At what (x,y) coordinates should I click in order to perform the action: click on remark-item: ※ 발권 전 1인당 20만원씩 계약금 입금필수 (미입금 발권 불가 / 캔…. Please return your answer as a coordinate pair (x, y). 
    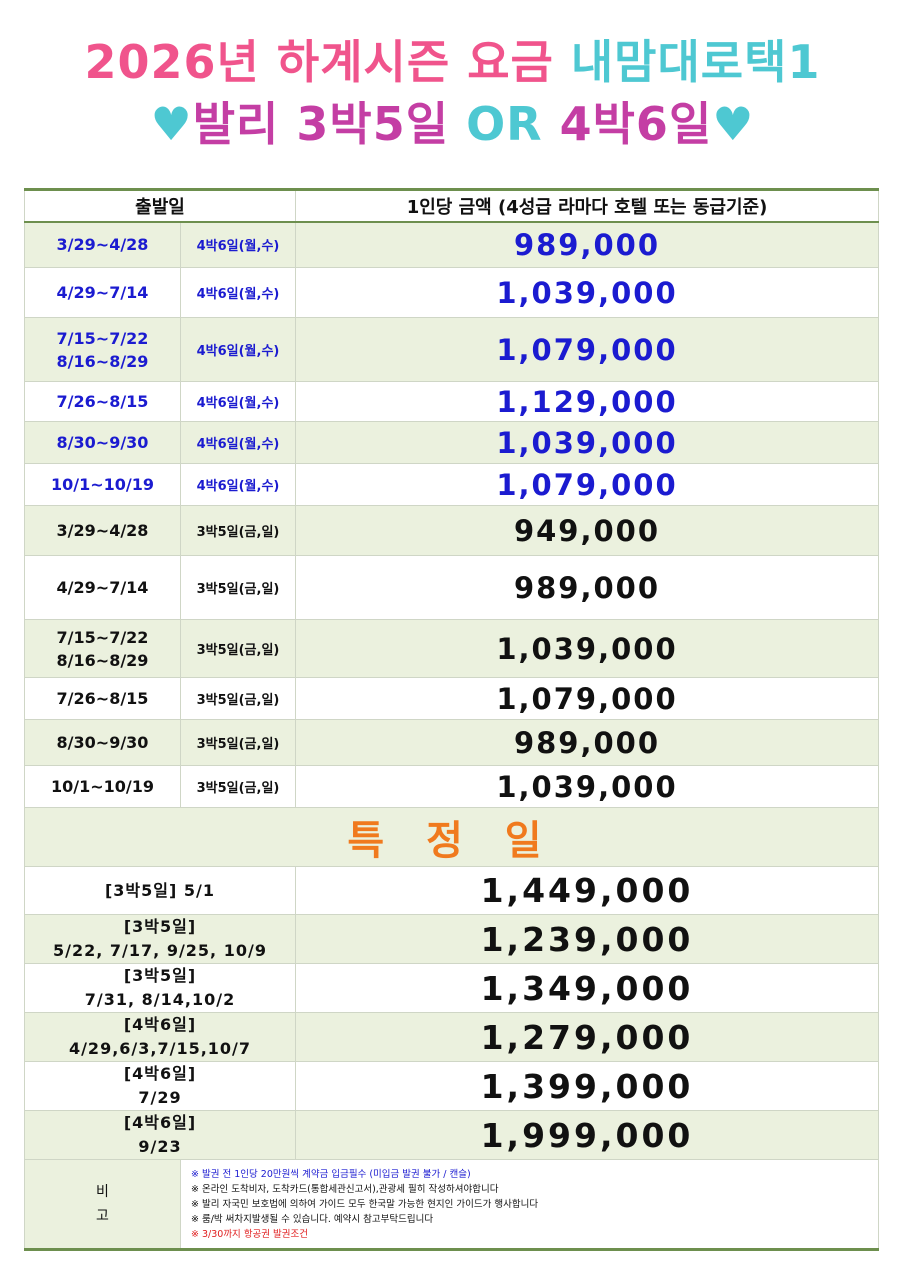
    Looking at the image, I should click on (331, 1174).